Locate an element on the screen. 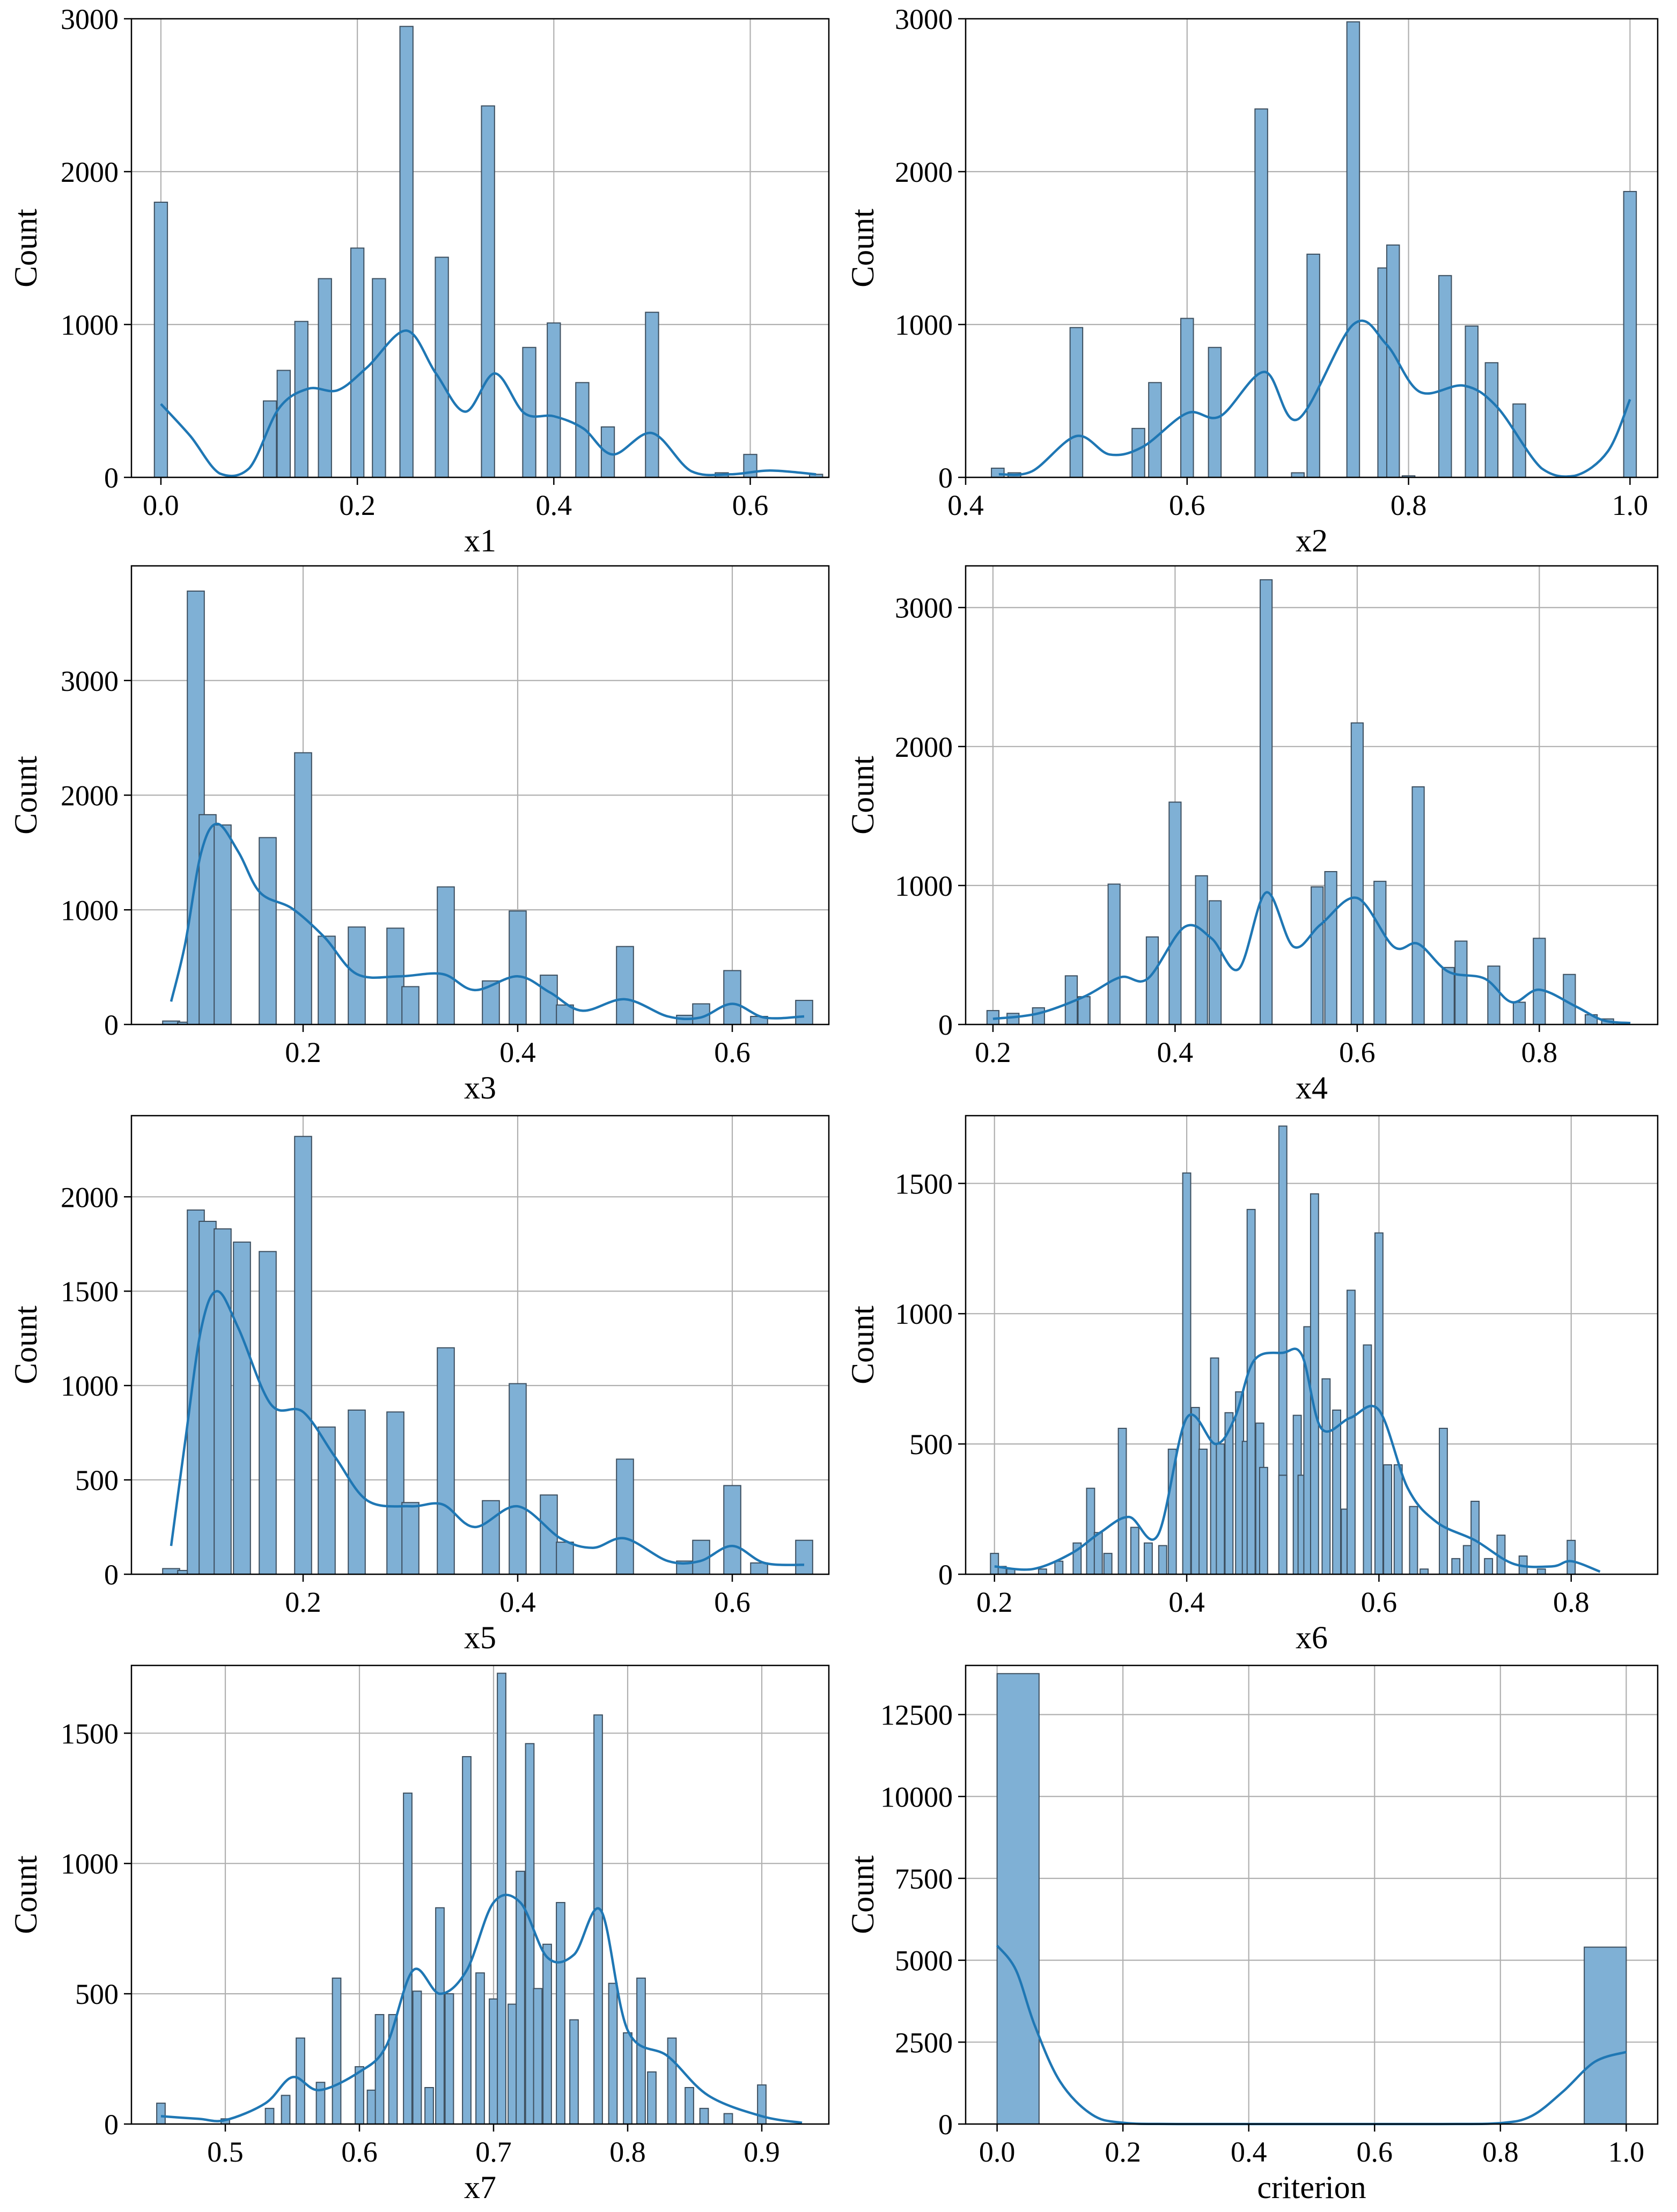 This screenshot has height=2212, width=1677. x-axis-label: x3 is located at coordinates (480, 1087).